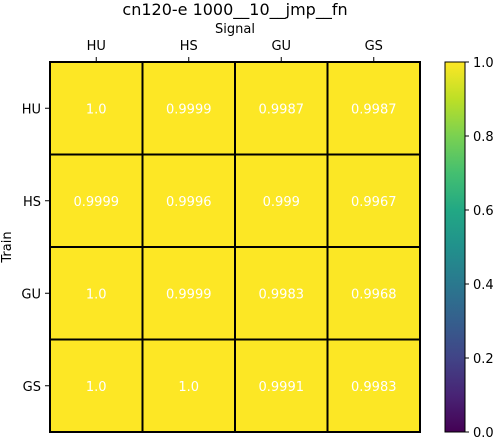  Describe the element at coordinates (96, 46) in the screenshot. I see `x-tick-label: HU` at that location.